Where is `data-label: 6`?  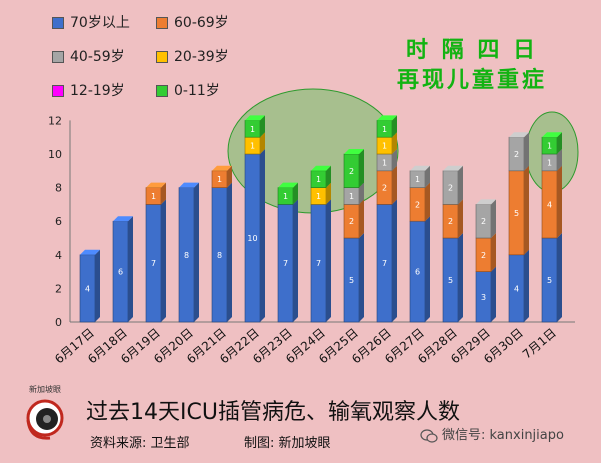
data-label: 6 is located at coordinates (417, 272).